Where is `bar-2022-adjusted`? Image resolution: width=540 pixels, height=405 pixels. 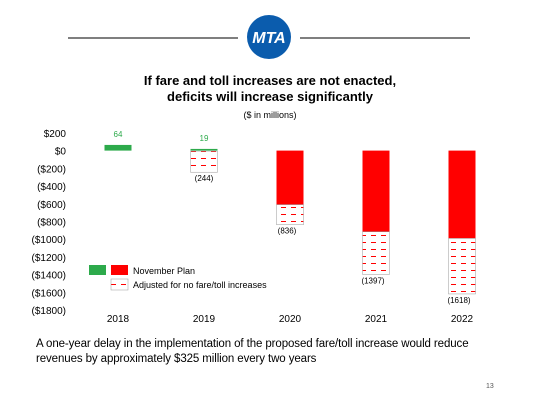 bar-2022-adjusted is located at coordinates (462, 266).